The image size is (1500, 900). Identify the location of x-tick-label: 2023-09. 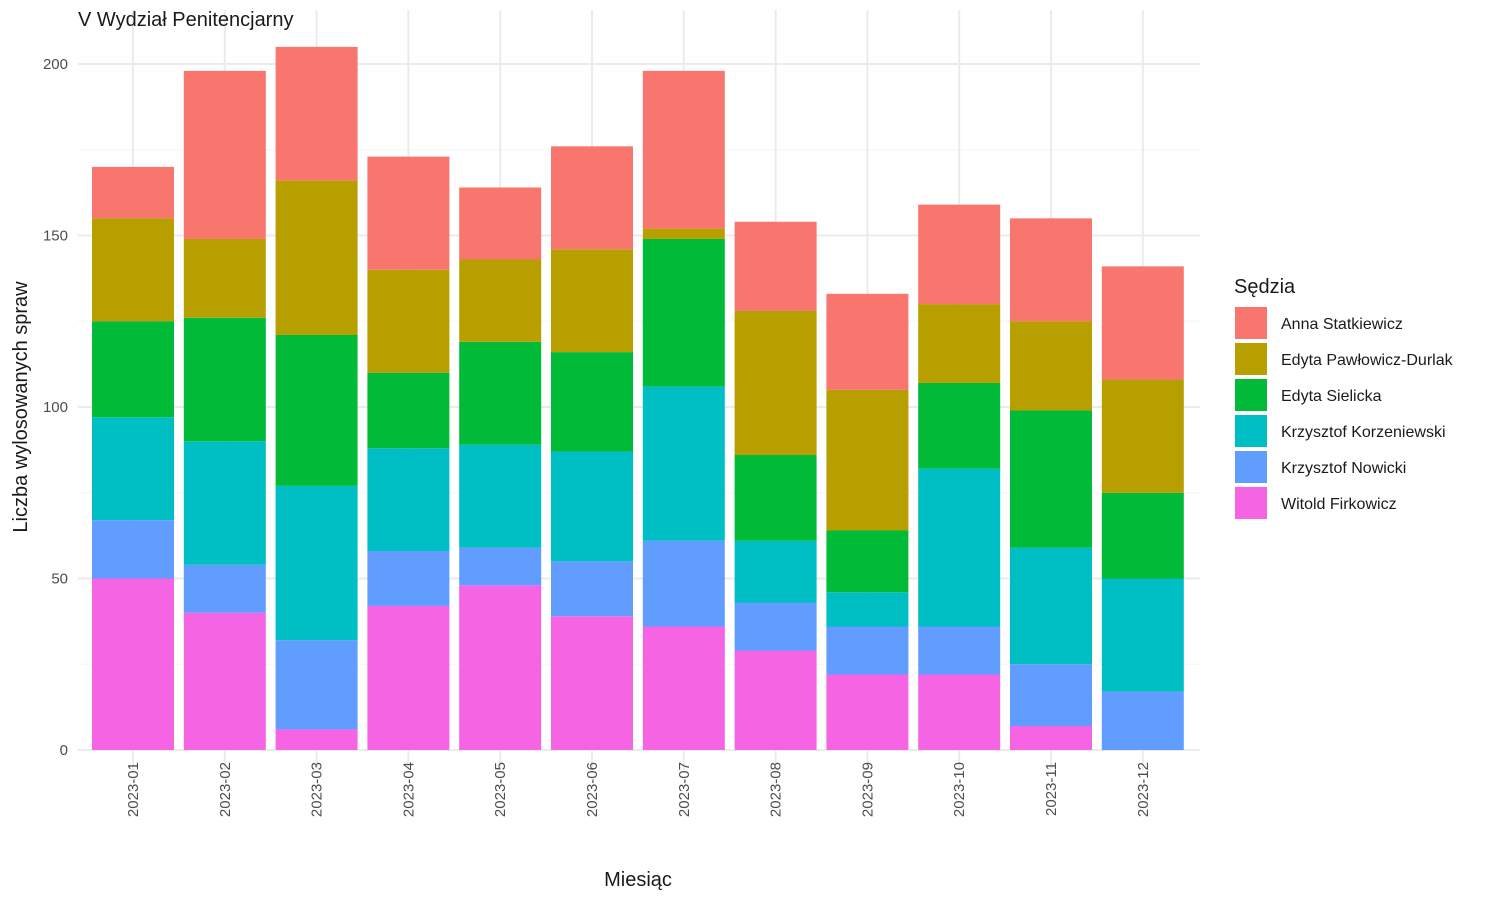
(867, 789).